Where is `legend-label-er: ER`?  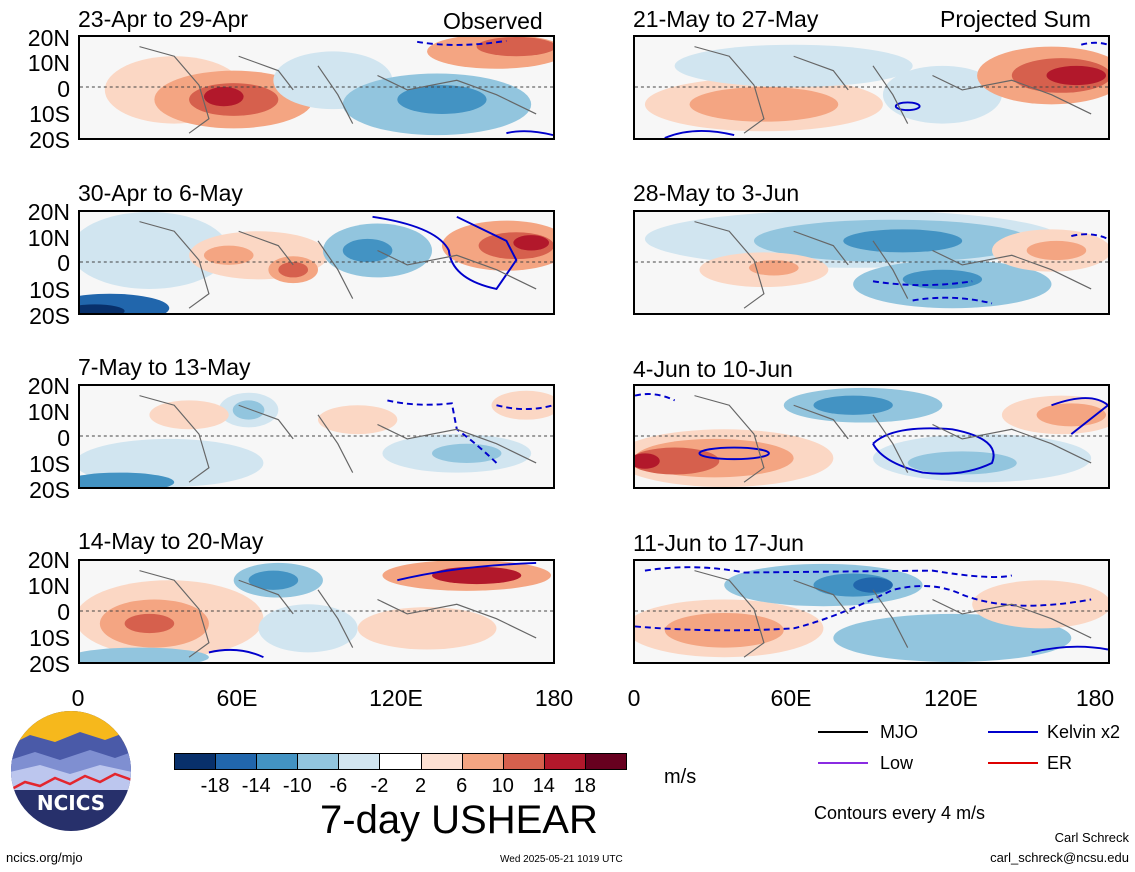 legend-label-er: ER is located at coordinates (1060, 763).